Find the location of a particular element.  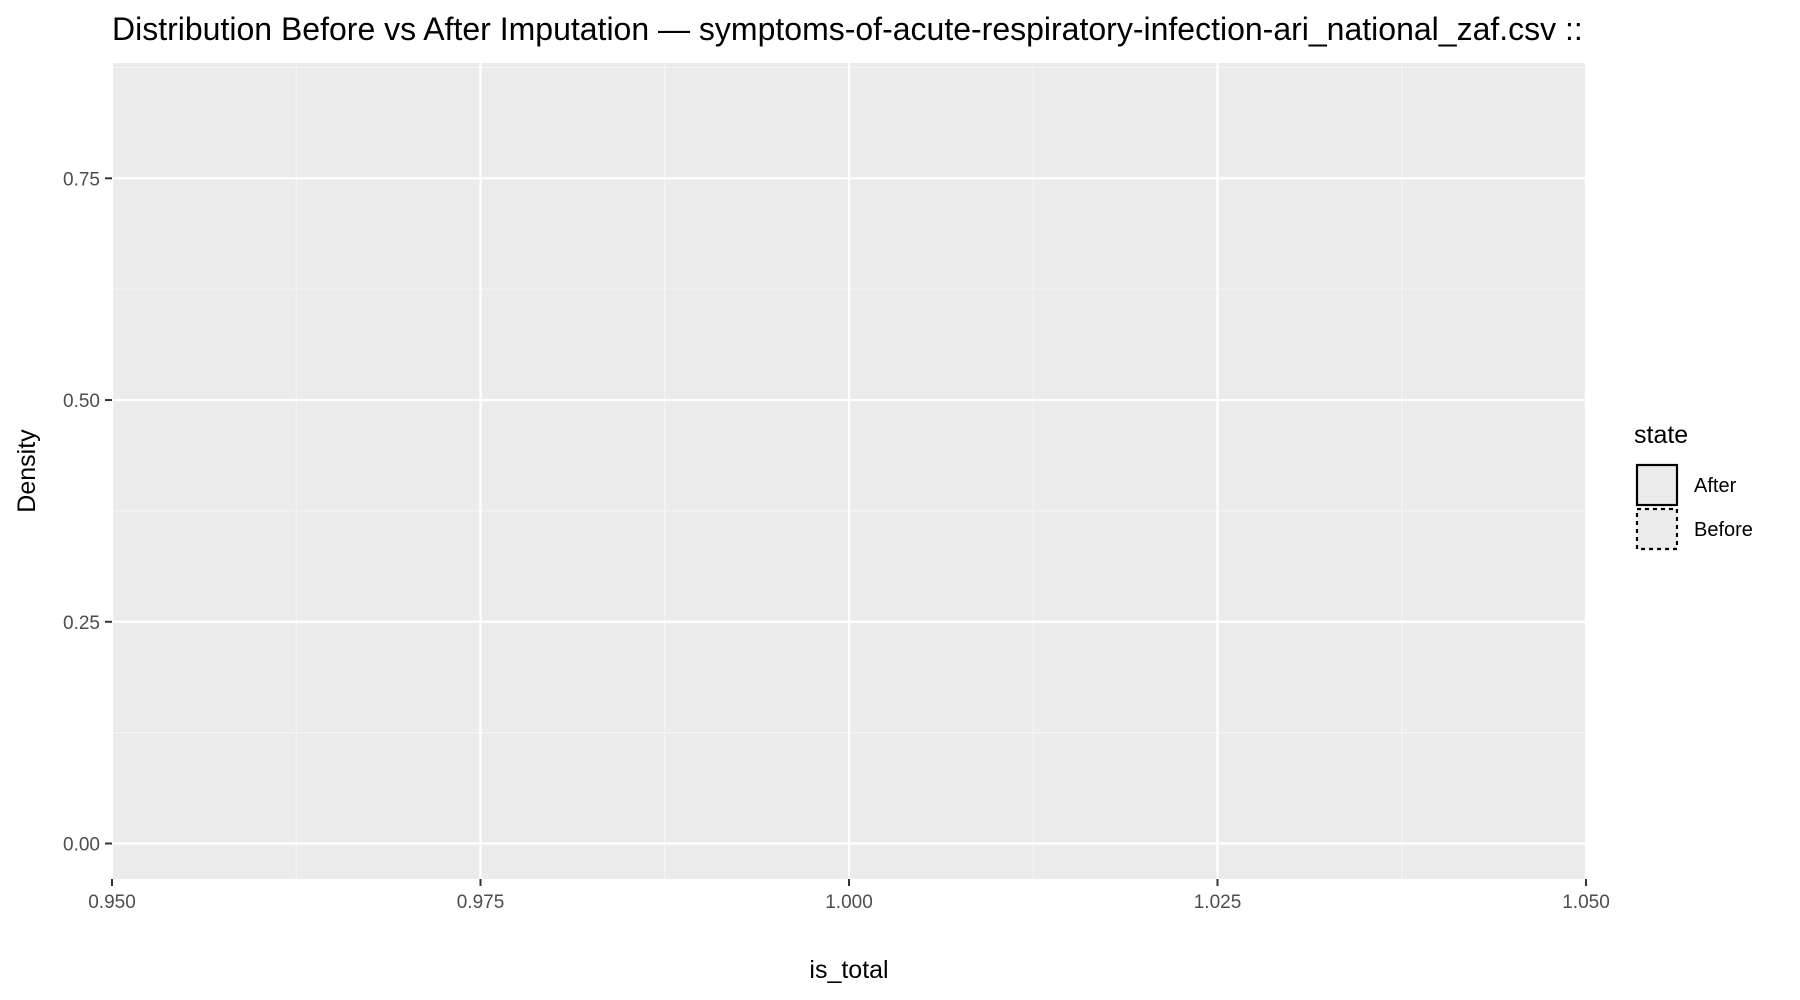

x-tick-label: 0.975 is located at coordinates (481, 902).